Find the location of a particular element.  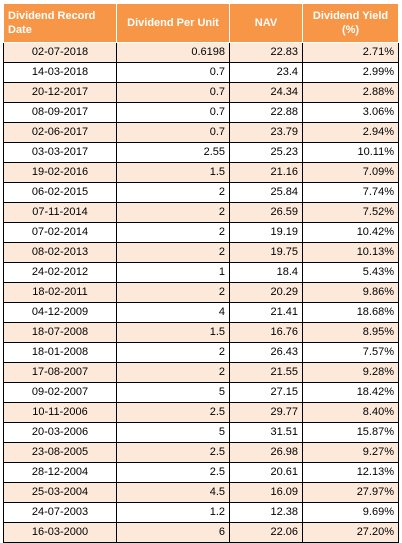

cell-nav: 16.76 is located at coordinates (266, 332).